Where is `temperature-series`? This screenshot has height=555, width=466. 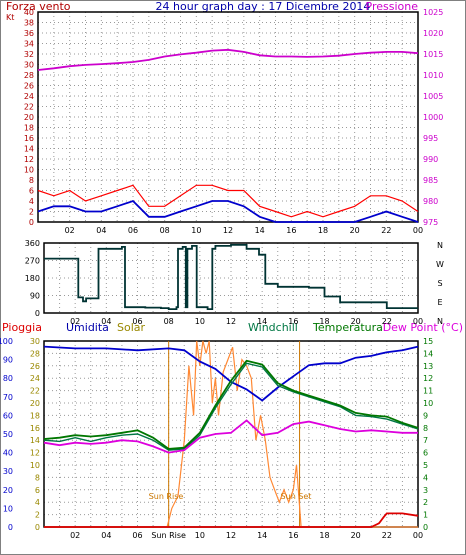 temperature-series is located at coordinates (231, 404).